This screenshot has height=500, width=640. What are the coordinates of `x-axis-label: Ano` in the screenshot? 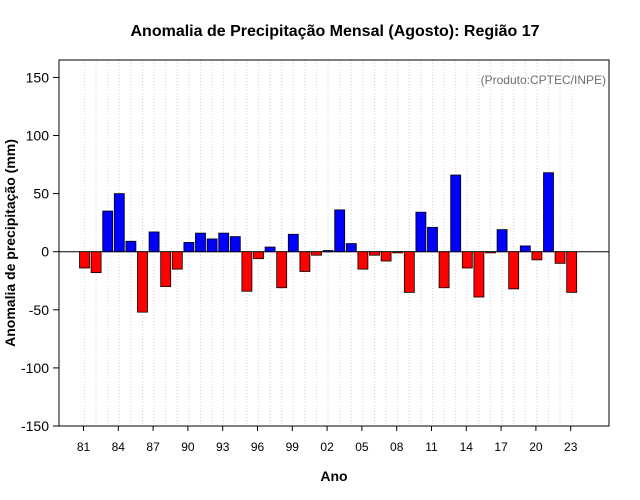 It's located at (333, 476).